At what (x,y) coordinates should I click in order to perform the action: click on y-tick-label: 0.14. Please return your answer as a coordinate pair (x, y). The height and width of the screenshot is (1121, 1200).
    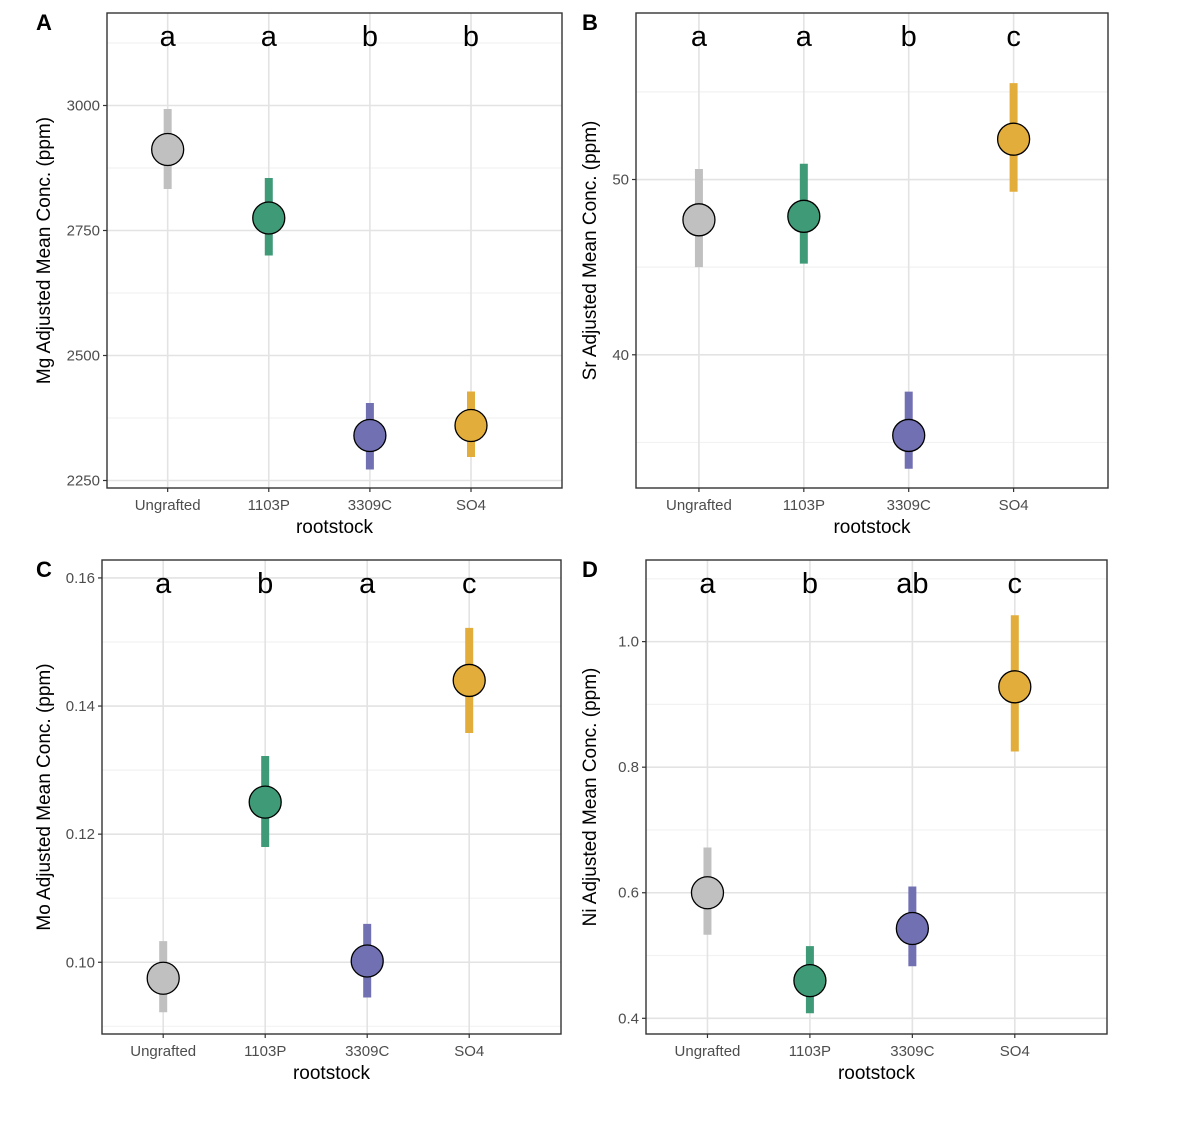
    Looking at the image, I should click on (80, 706).